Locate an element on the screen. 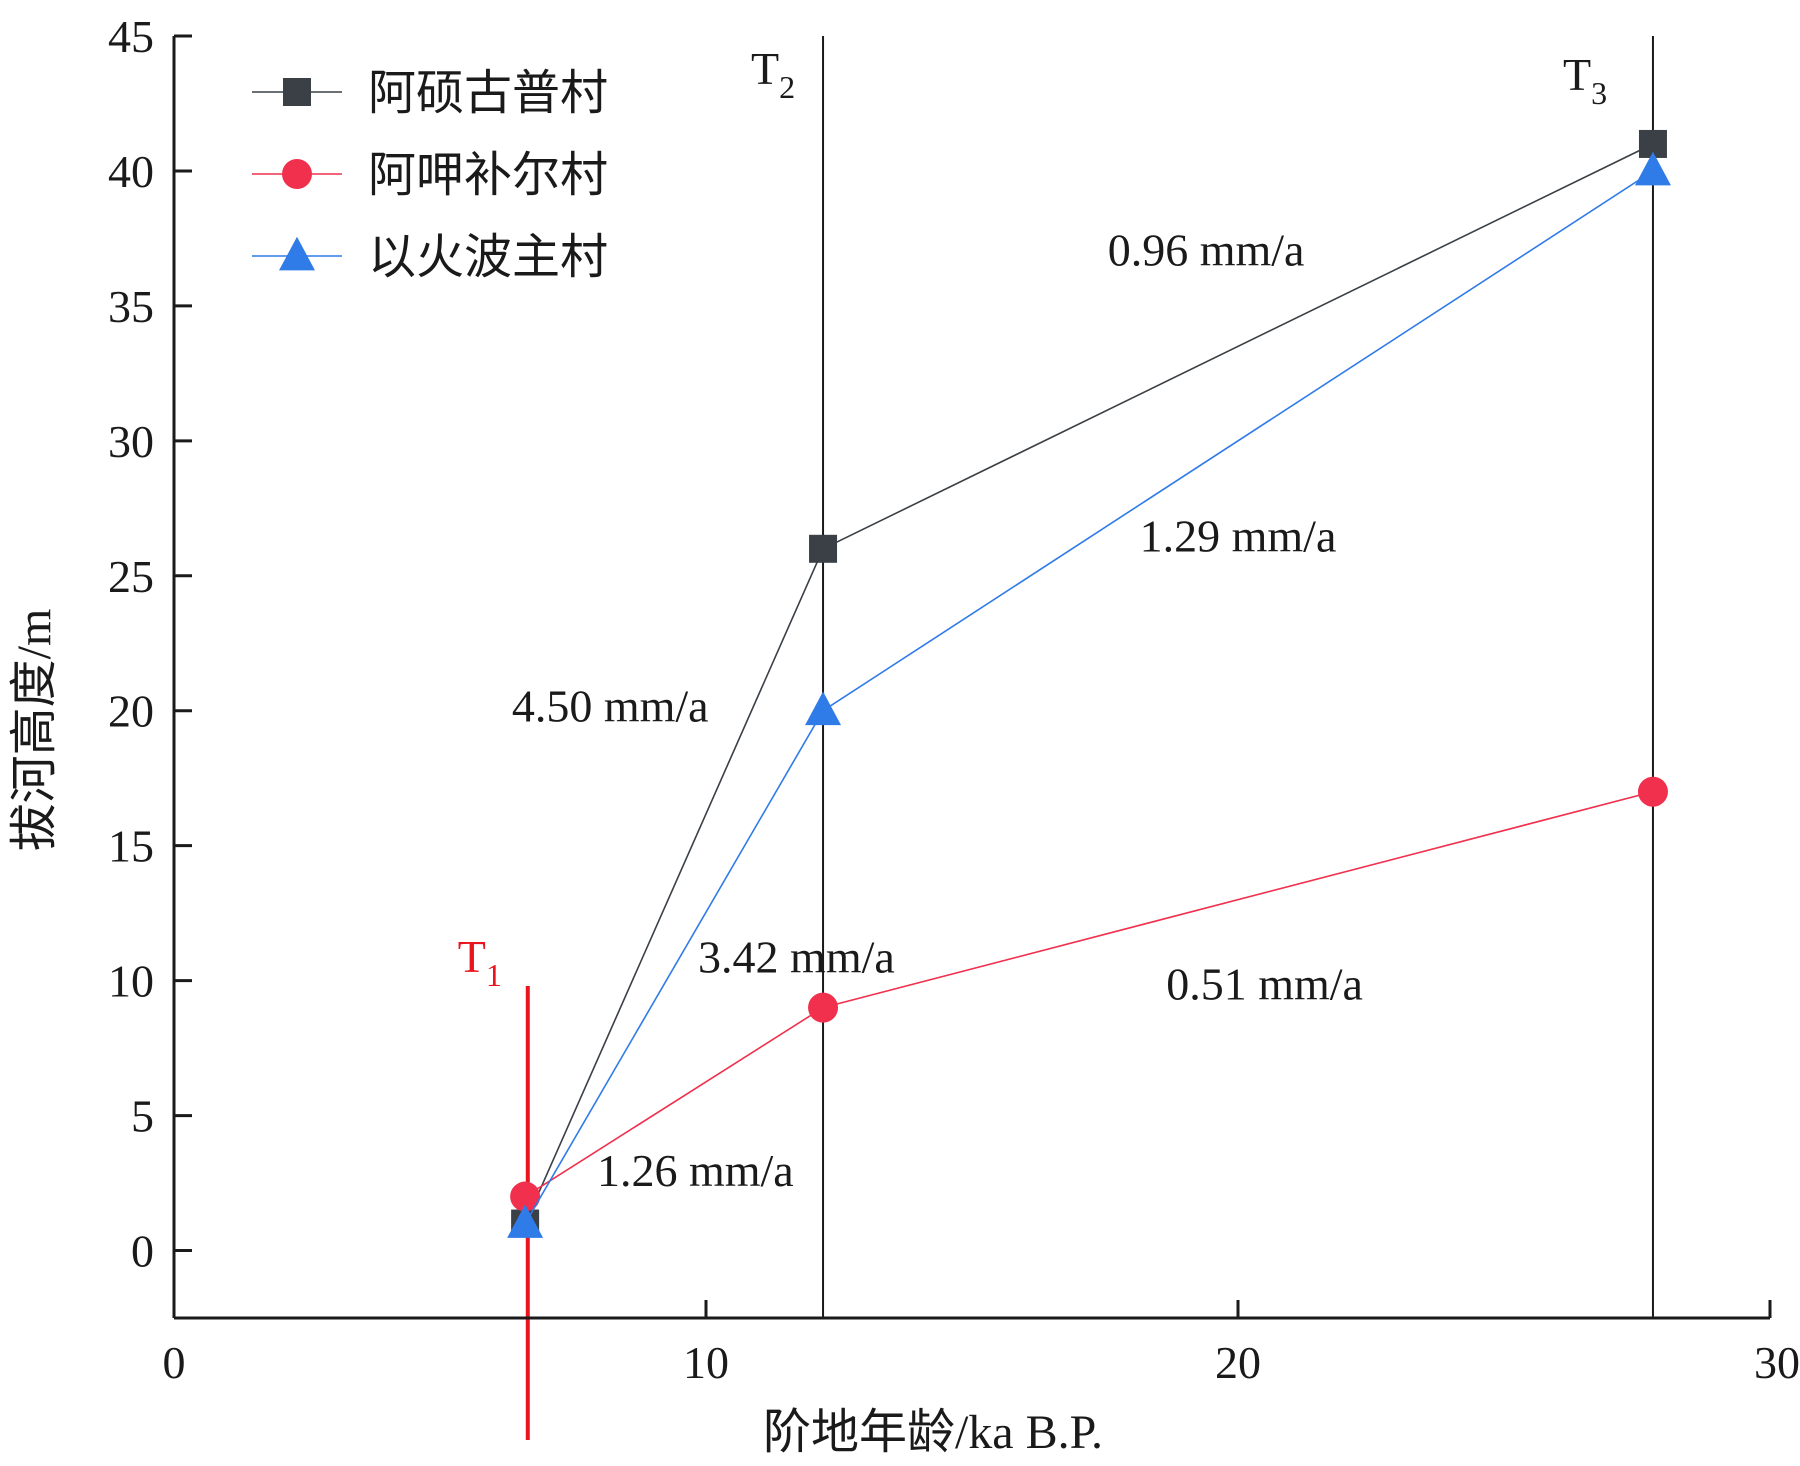  y-tick-label: 40 is located at coordinates (131, 171).